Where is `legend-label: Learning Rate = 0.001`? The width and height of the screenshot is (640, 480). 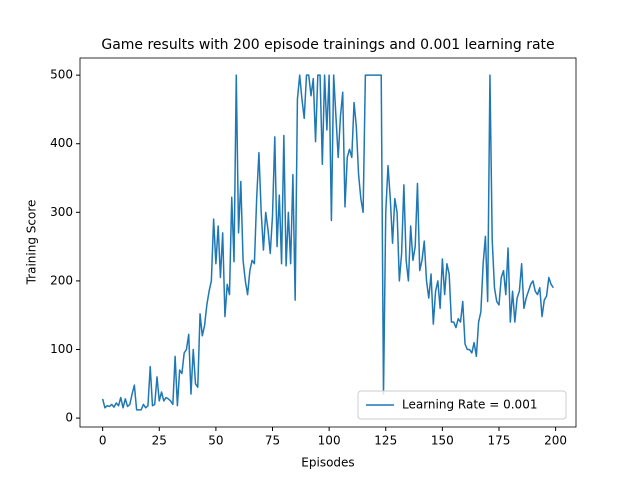 legend-label: Learning Rate = 0.001 is located at coordinates (469, 405).